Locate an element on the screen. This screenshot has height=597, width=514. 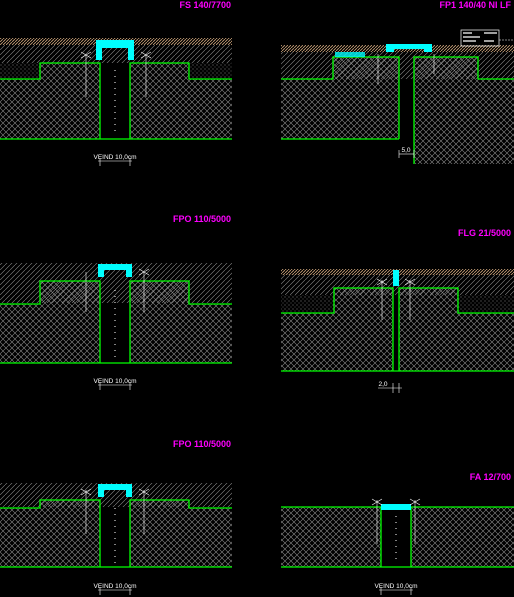
detail-fp1-140: FP1 140/40 NI LF 5,0 is located at coordinates (397, 82).